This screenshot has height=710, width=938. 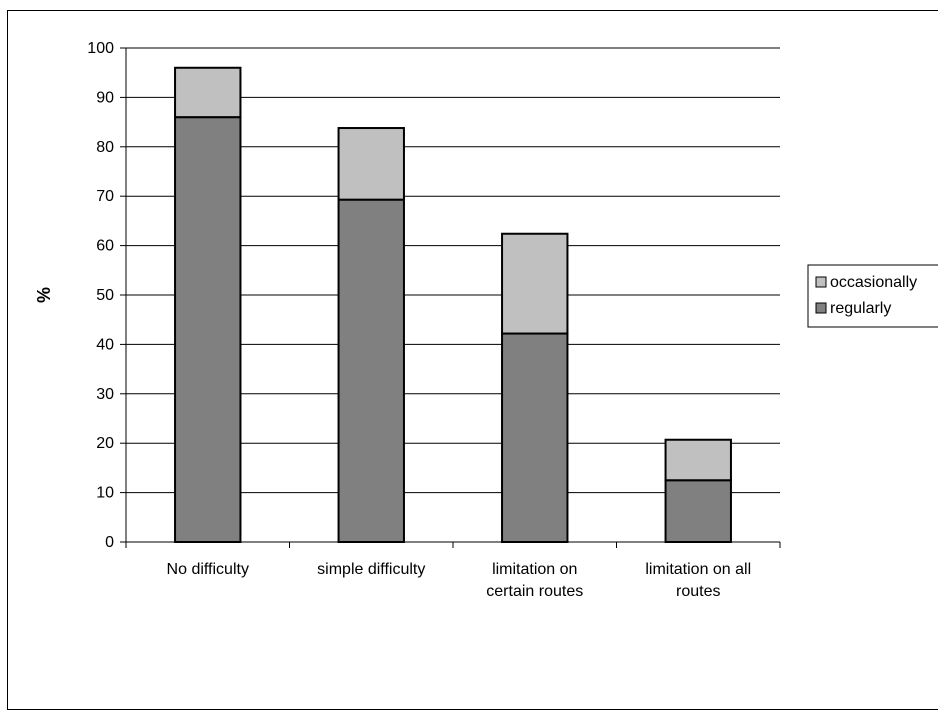 I want to click on x-category-label: routes, so click(x=698, y=591).